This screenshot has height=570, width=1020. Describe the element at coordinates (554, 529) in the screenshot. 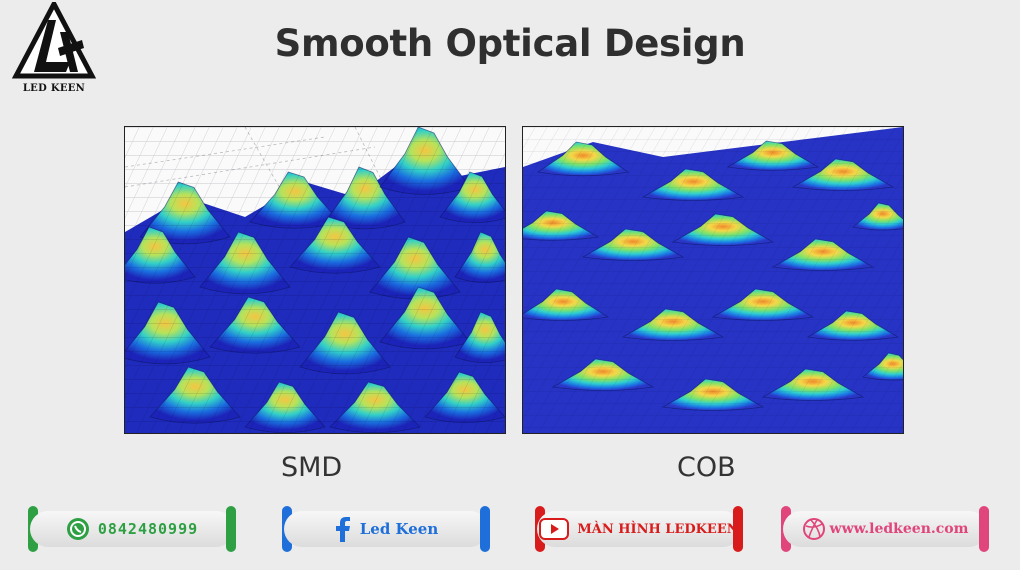

I see `youtube-icon` at that location.